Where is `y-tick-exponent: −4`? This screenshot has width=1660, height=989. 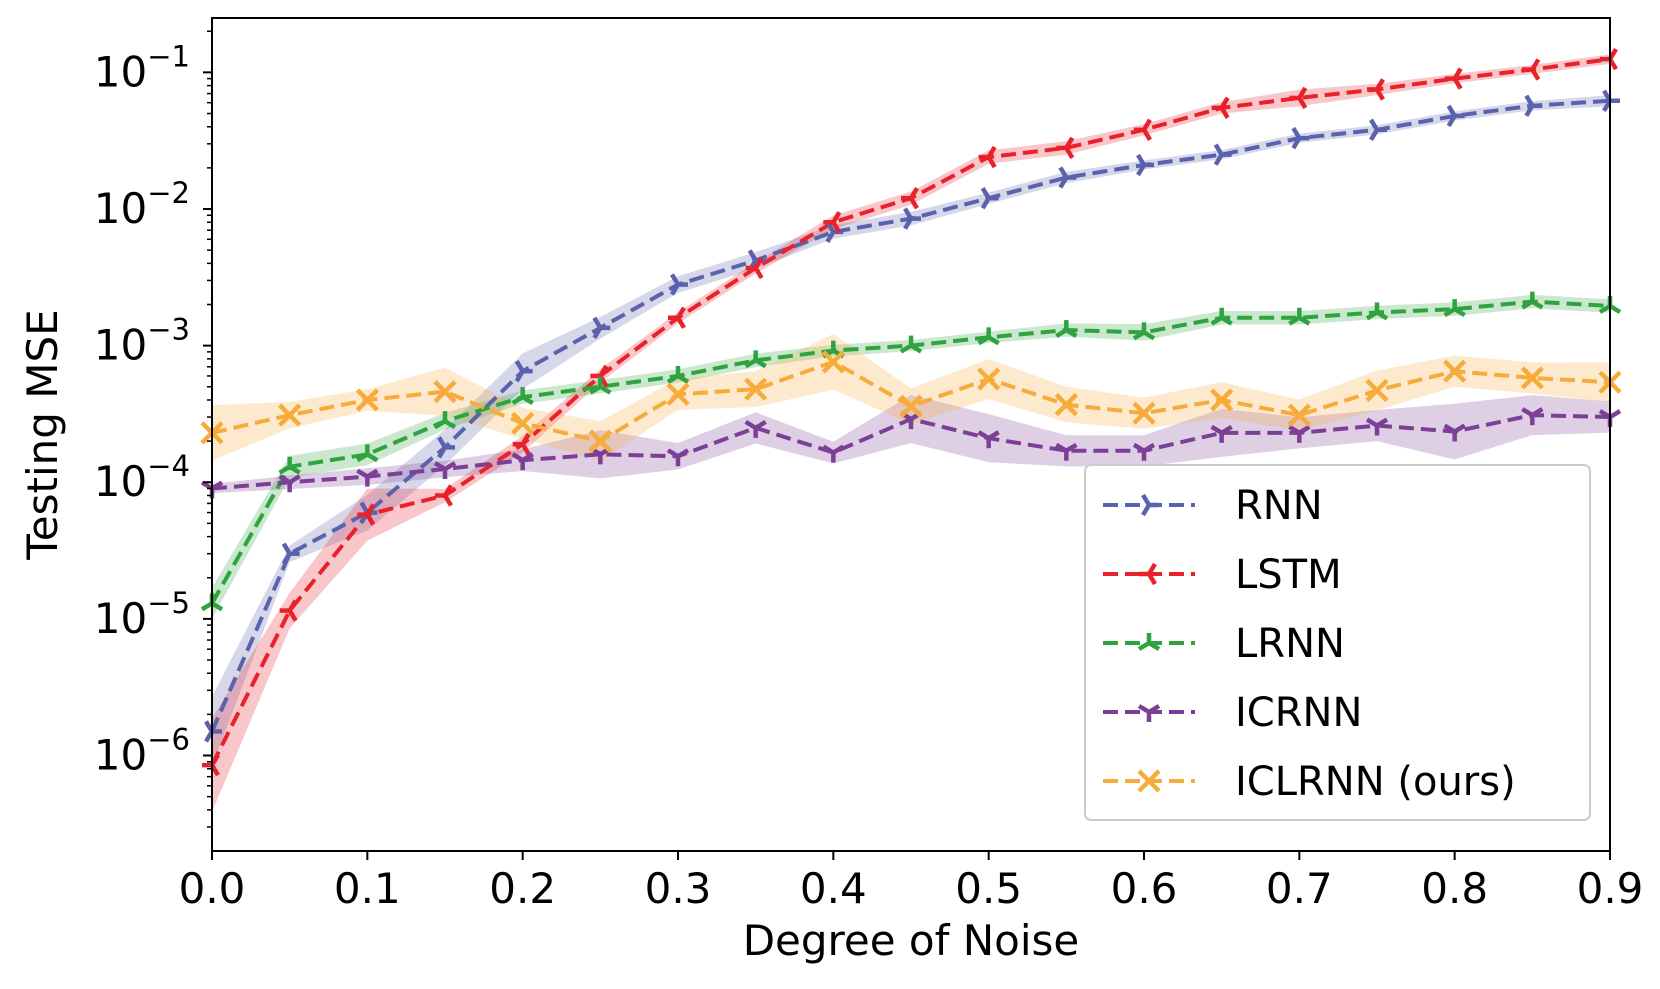
y-tick-exponent: −4 is located at coordinates (168, 466).